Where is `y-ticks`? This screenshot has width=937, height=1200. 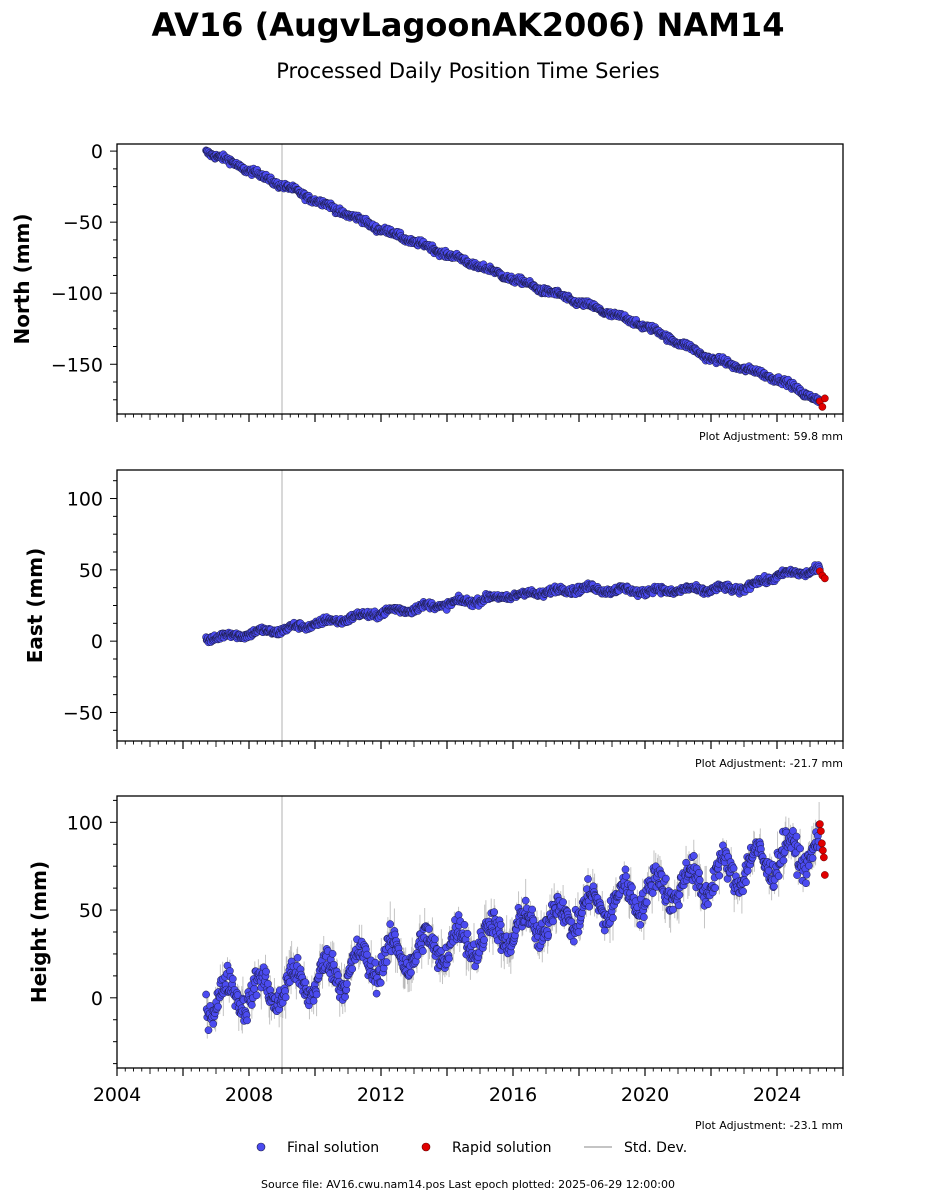
y-ticks is located at coordinates (113, 275).